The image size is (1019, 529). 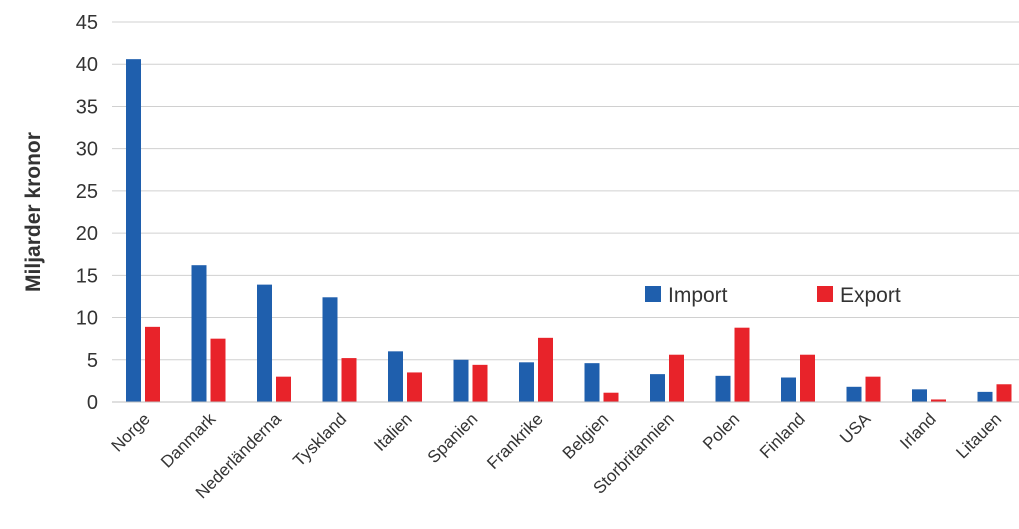 What do you see at coordinates (92, 403) in the screenshot?
I see `y-tick-label: 0` at bounding box center [92, 403].